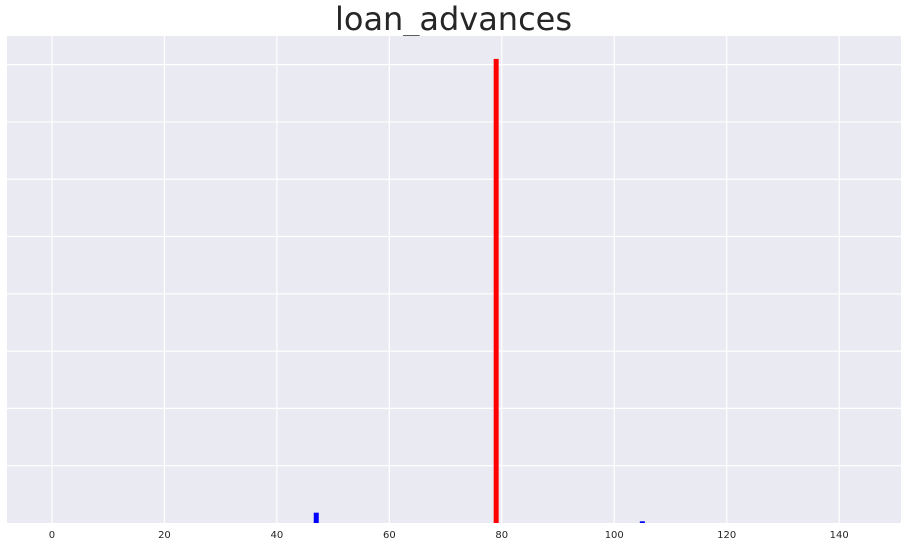  I want to click on x-tick-label: 80, so click(501, 535).